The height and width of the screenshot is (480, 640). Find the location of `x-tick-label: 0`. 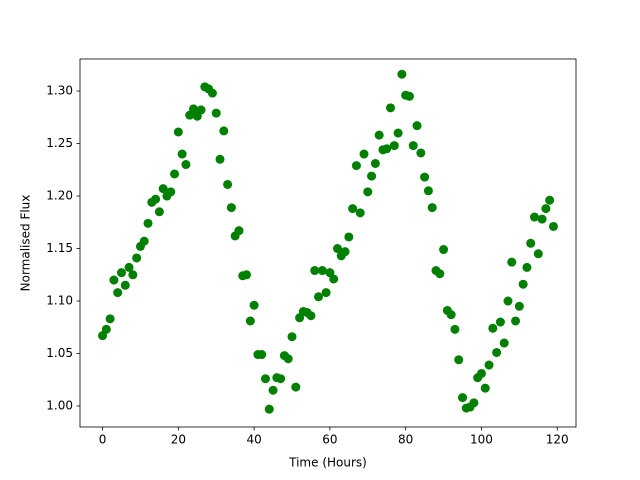

x-tick-label: 0 is located at coordinates (103, 440).